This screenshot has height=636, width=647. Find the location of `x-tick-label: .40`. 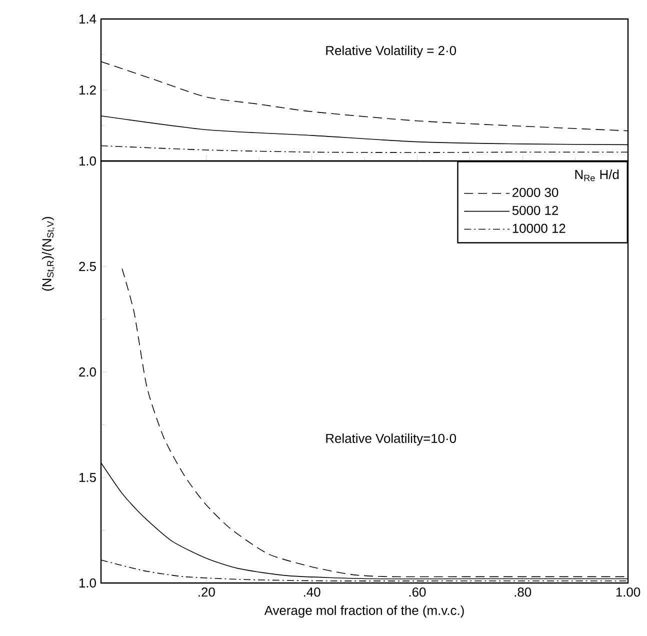

x-tick-label: .40 is located at coordinates (312, 592).